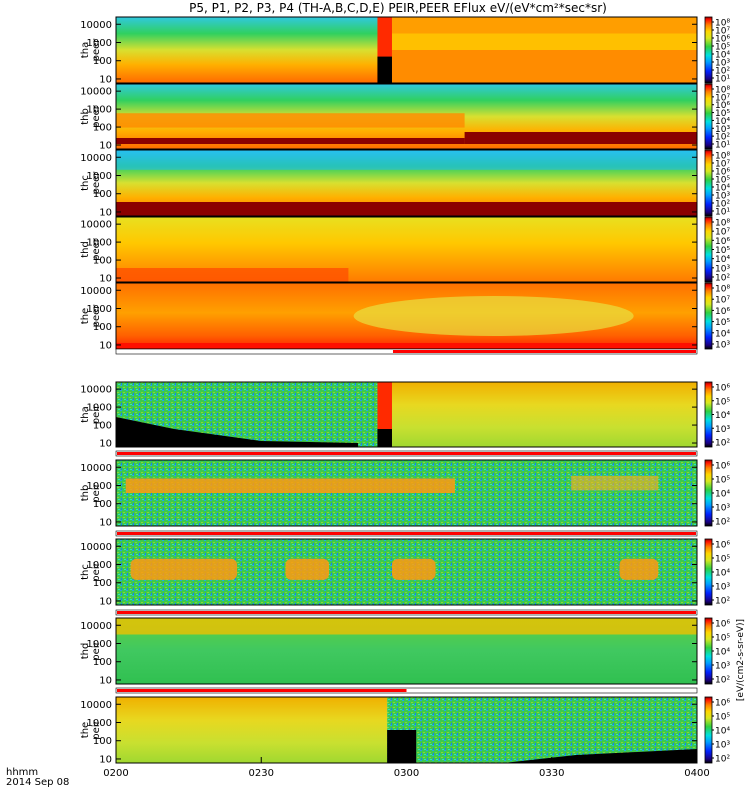 This screenshot has width=750, height=800. Describe the element at coordinates (405, 730) in the screenshot. I see `spectrogram-panel-the-peir: 10000 1000 100 10 the peir 10⁶ 10⁵ 10⁴ 10³ 10²` at that location.